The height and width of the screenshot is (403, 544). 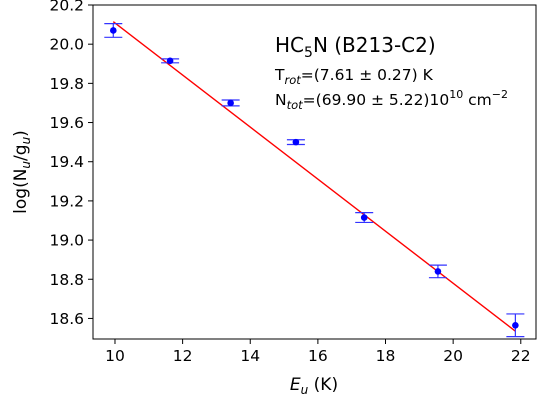 What do you see at coordinates (22, 172) in the screenshot?
I see `y-axis-label: log(Nu/gu)` at bounding box center [22, 172].